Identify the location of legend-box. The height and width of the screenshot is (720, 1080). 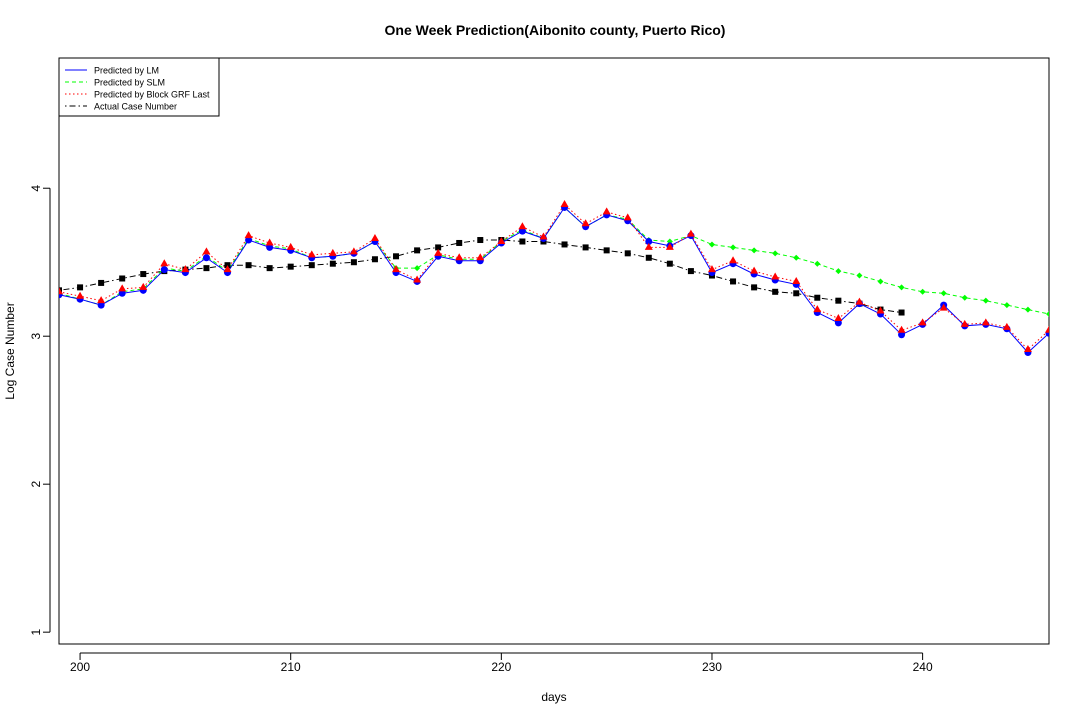
(139, 87).